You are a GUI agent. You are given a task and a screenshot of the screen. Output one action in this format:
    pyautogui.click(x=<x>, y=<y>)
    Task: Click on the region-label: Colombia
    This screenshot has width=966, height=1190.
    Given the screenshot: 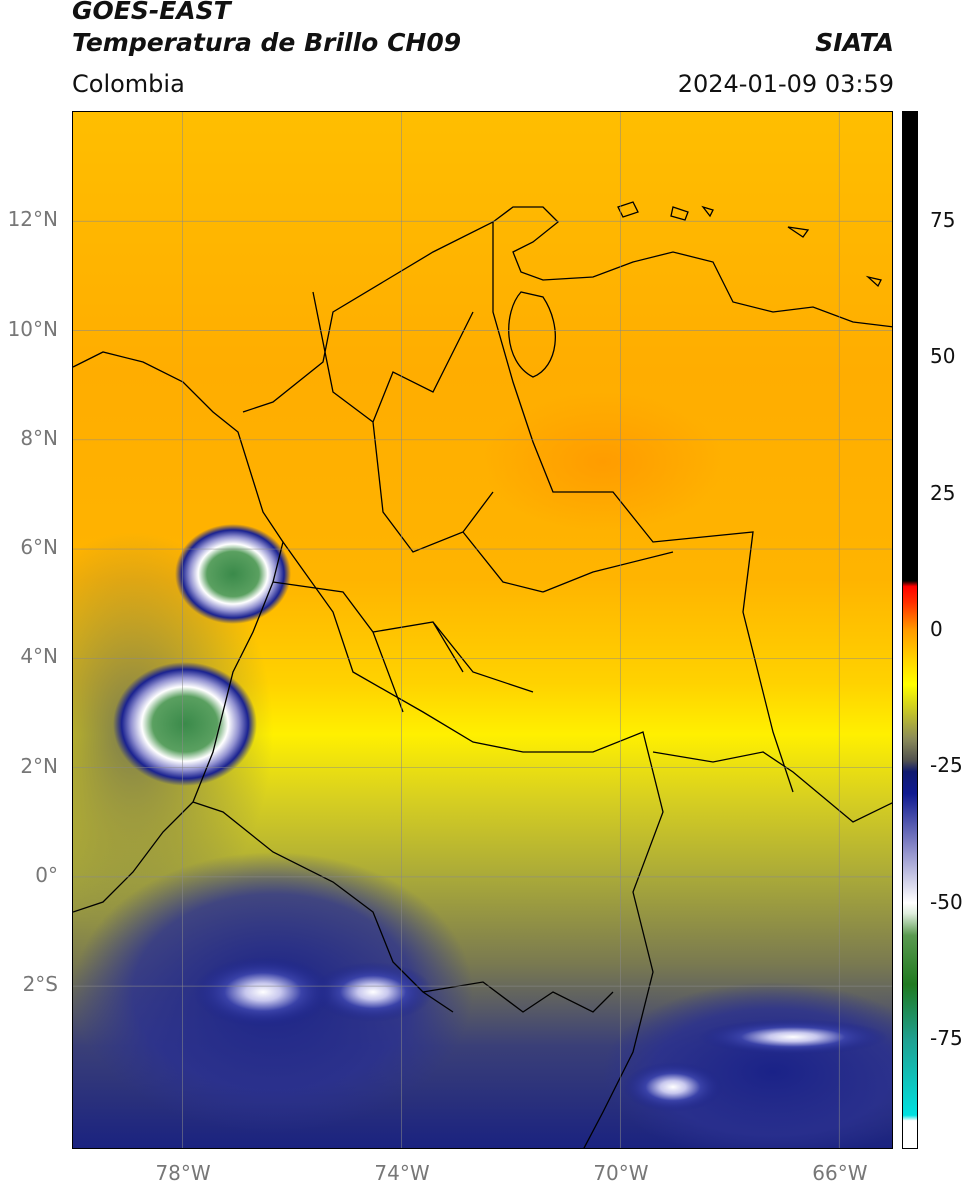 What is the action you would take?
    pyautogui.click(x=128, y=84)
    